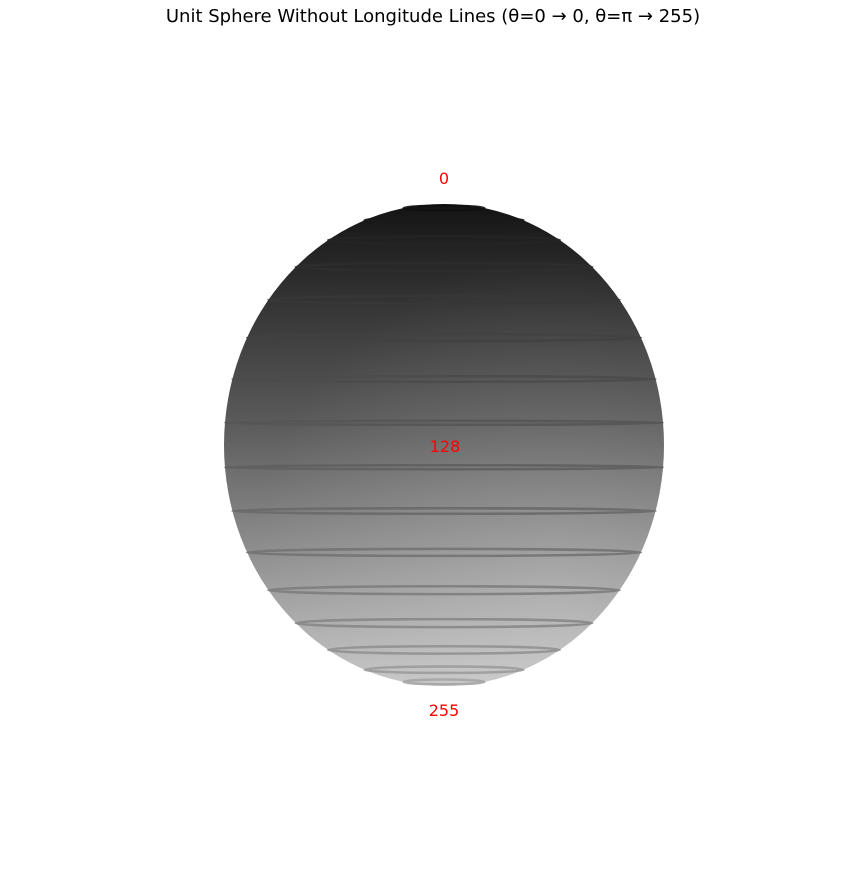  What do you see at coordinates (444, 710) in the screenshot?
I see `bottom-value-label: 255` at bounding box center [444, 710].